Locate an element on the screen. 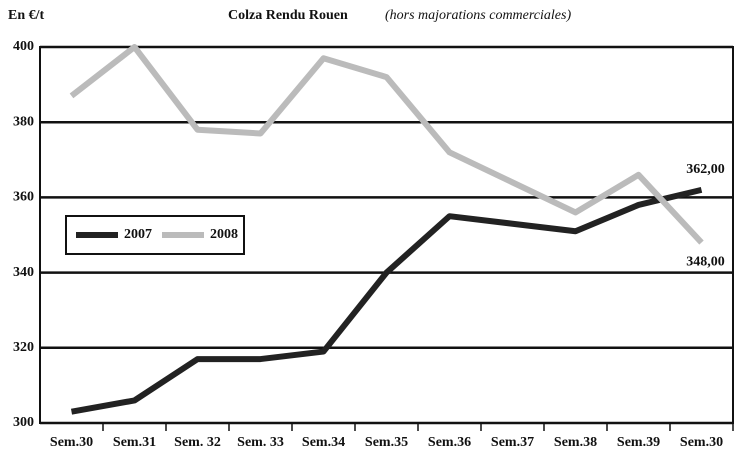 This screenshot has width=747, height=474. chart-title: Colza Rendu Rouen is located at coordinates (288, 15).